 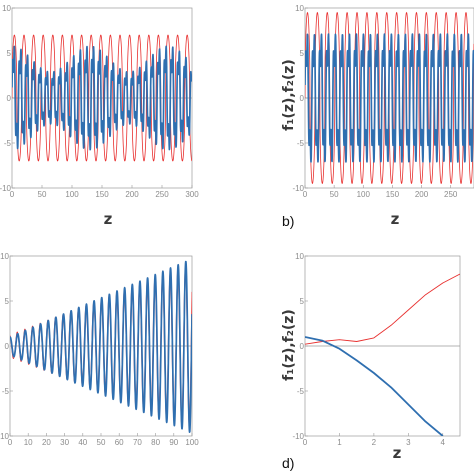 What do you see at coordinates (443, 442) in the screenshot?
I see `x-tick-label: 4` at bounding box center [443, 442].